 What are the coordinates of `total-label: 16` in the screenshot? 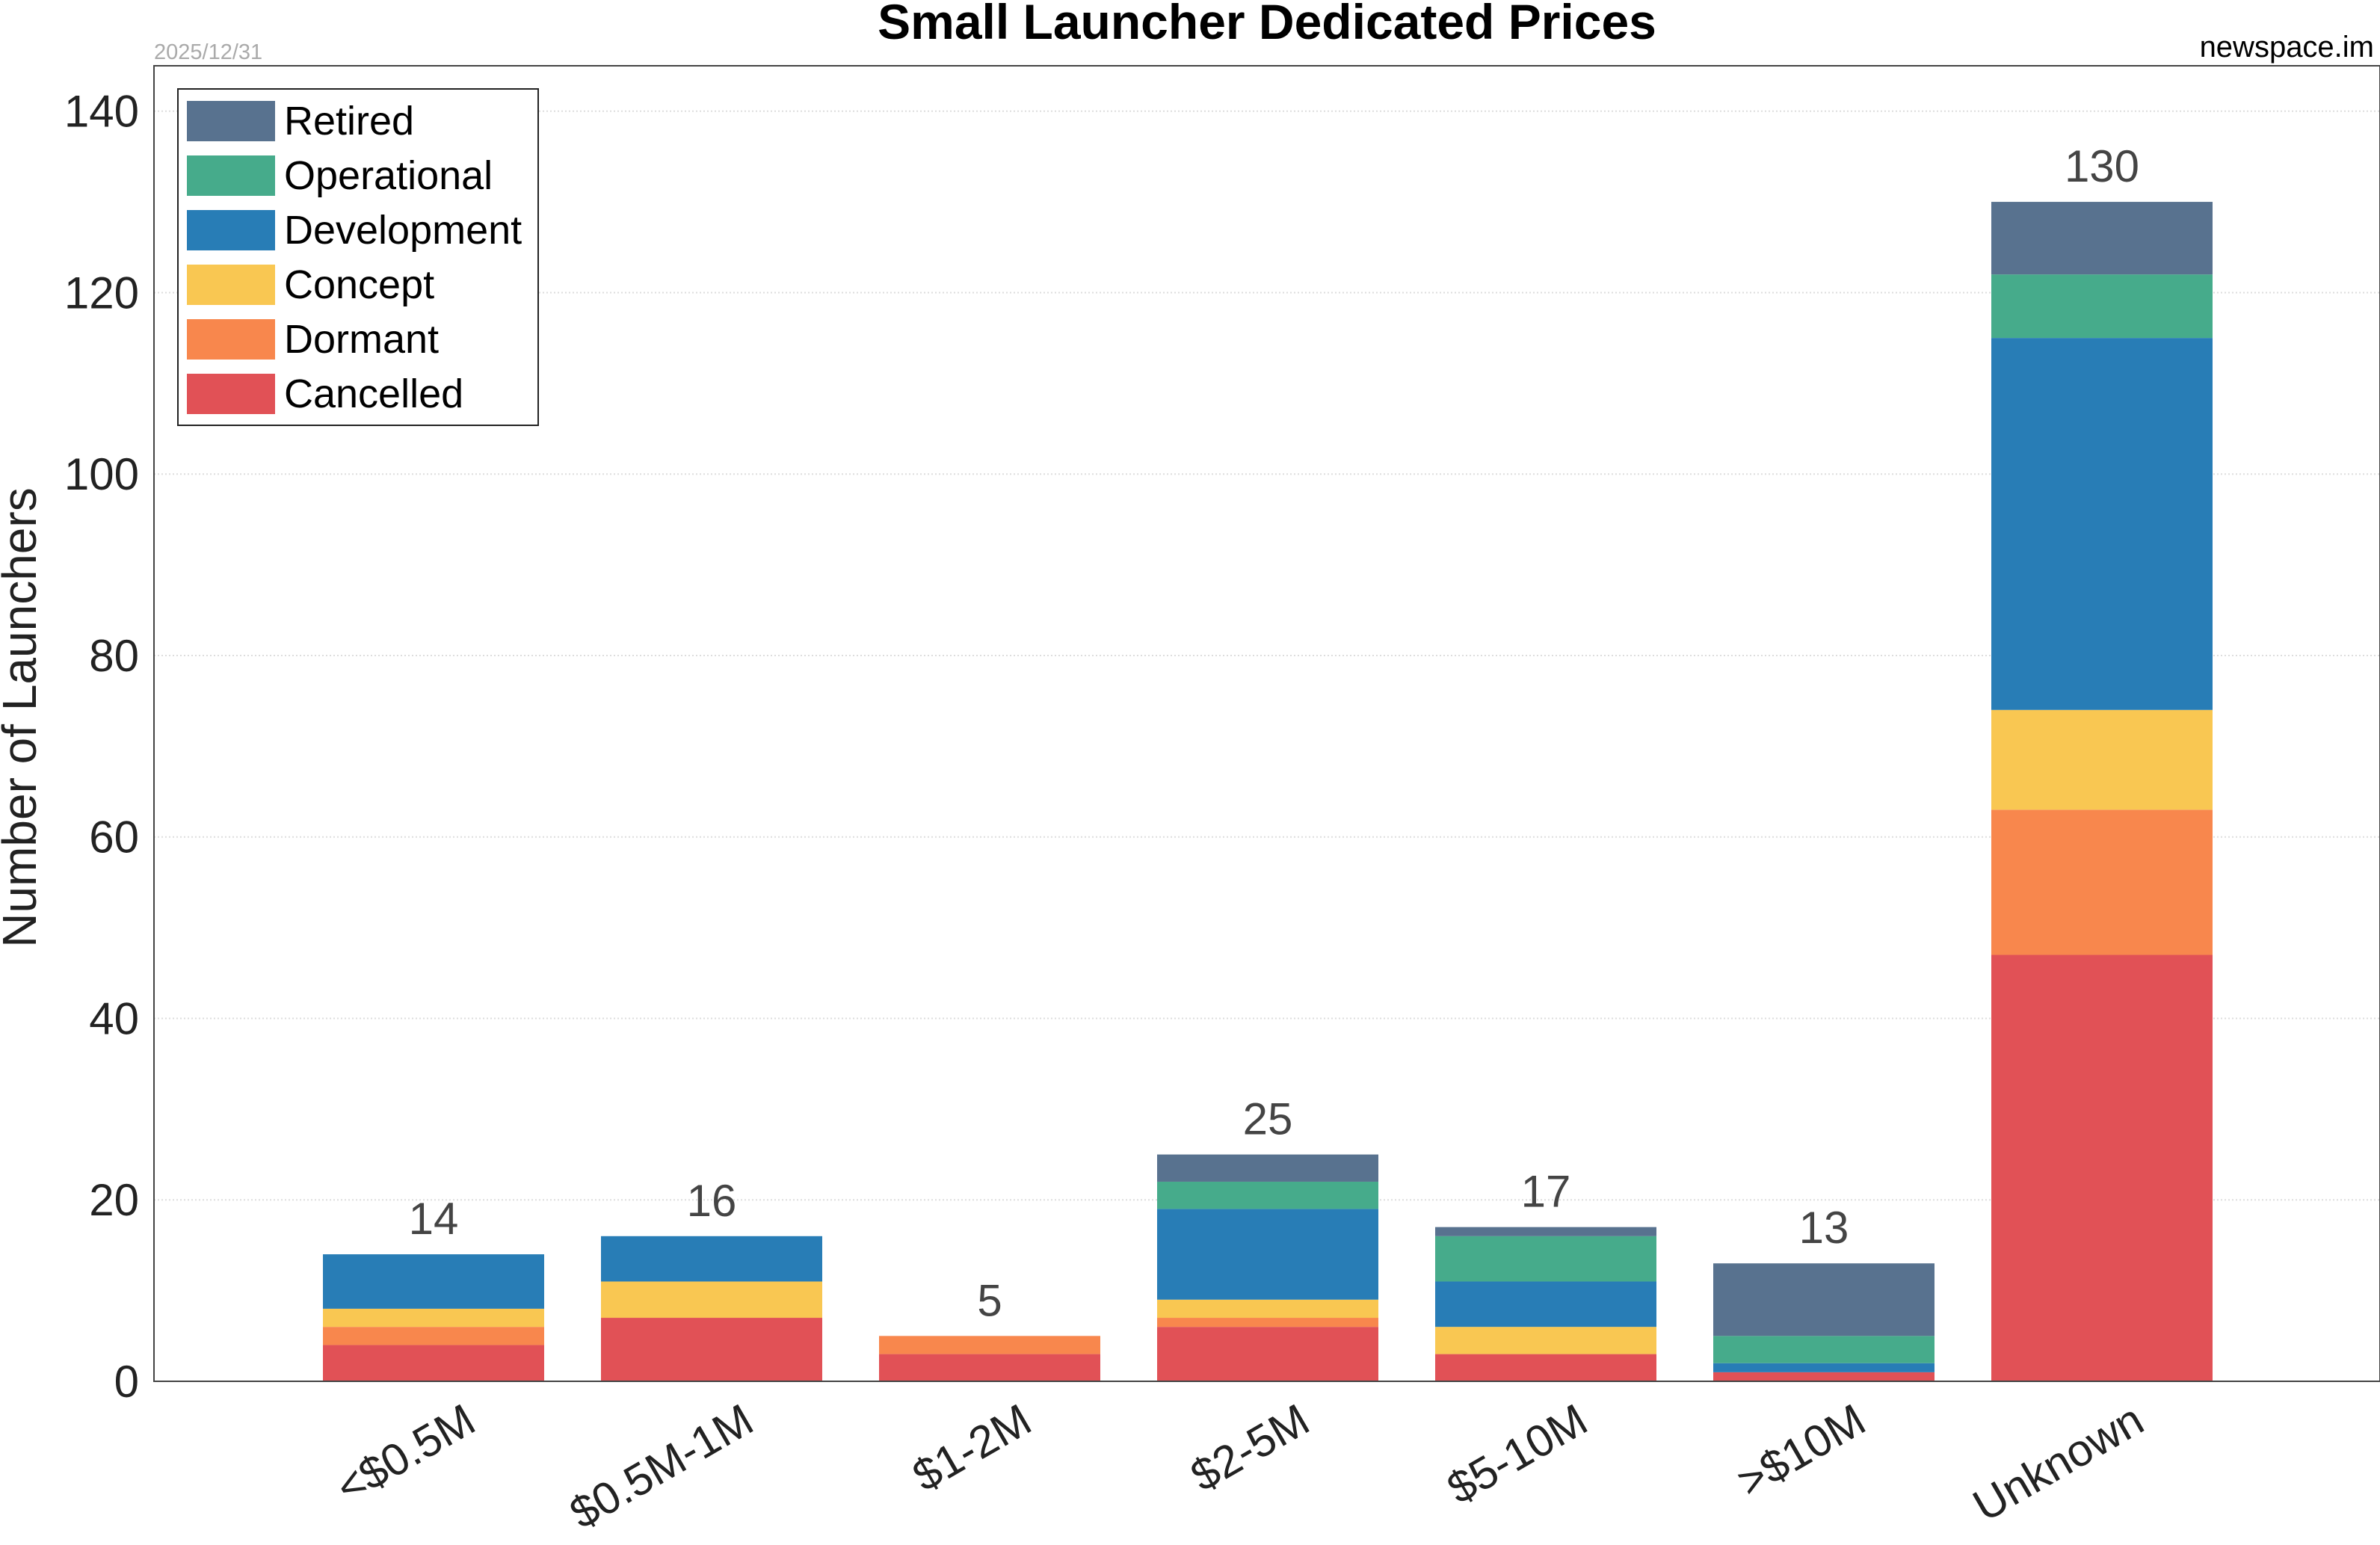 It's located at (712, 1201).